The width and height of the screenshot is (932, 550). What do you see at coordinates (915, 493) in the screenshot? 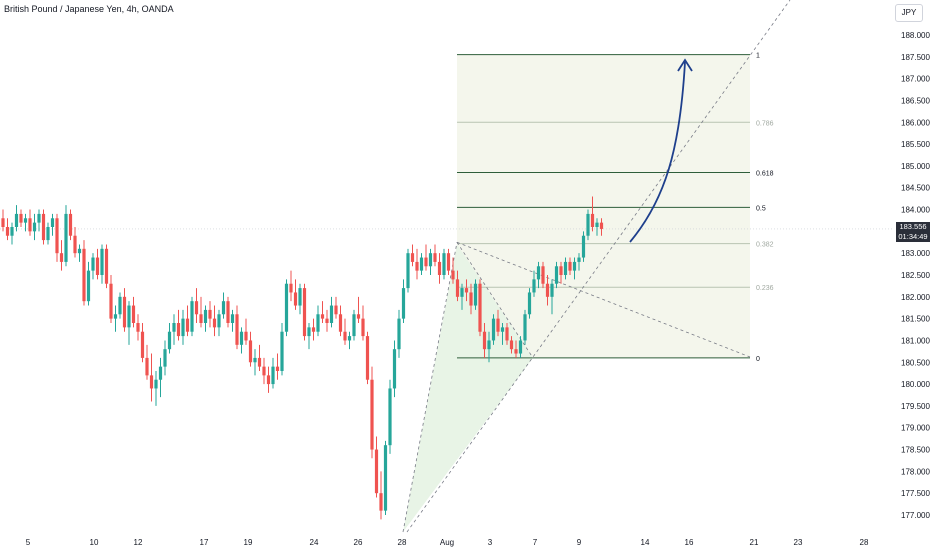
I see `price-tick-label: 177.500` at bounding box center [915, 493].